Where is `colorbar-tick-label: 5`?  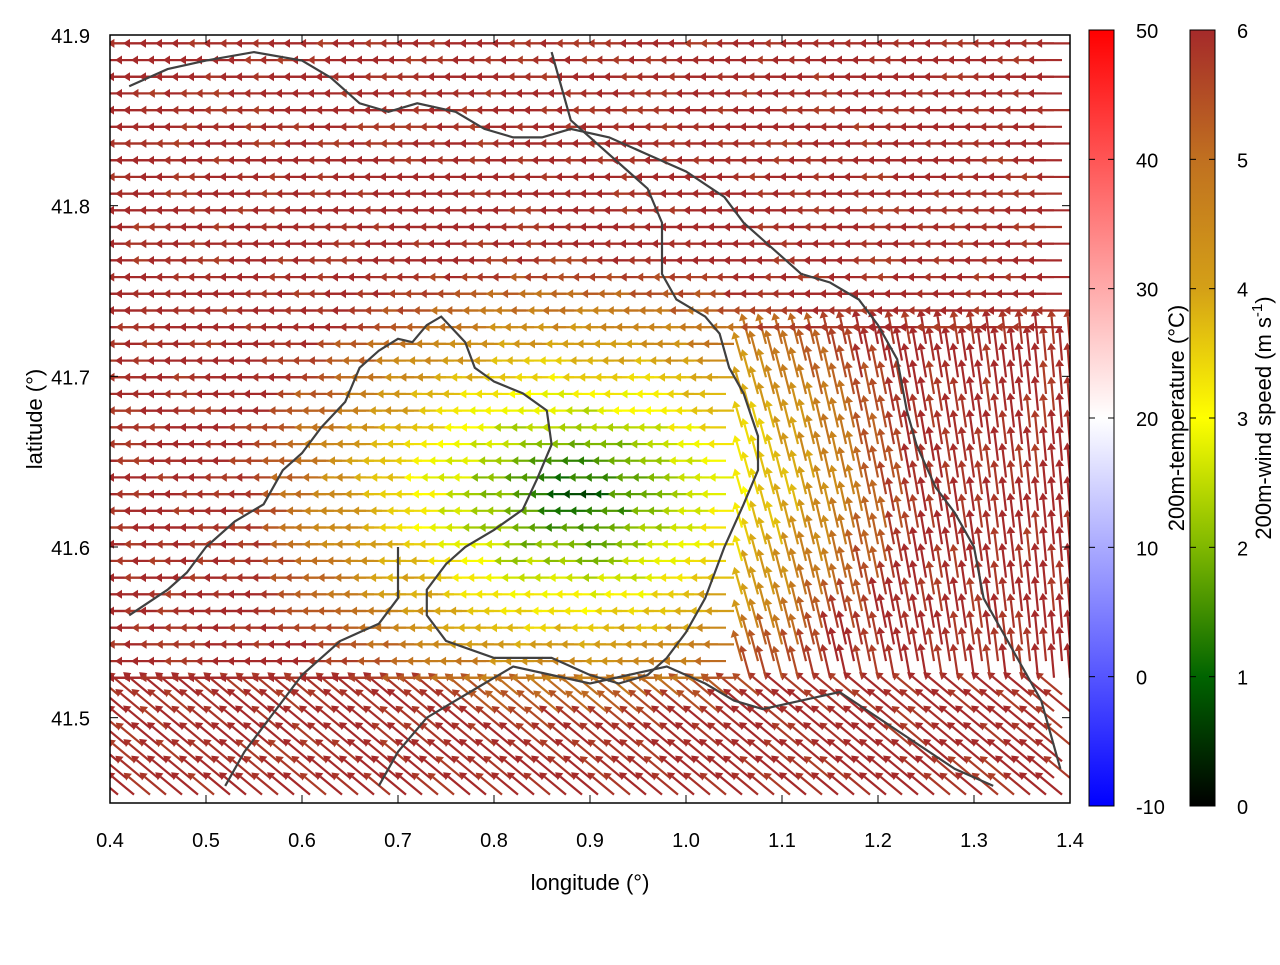
colorbar-tick-label: 5 is located at coordinates (1242, 161).